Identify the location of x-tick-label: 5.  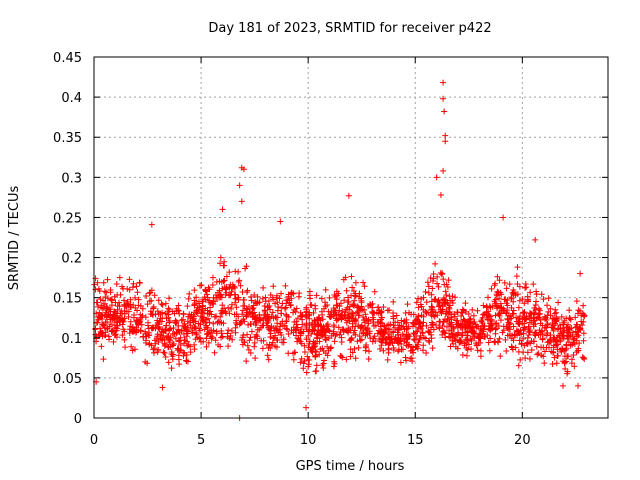
(201, 440).